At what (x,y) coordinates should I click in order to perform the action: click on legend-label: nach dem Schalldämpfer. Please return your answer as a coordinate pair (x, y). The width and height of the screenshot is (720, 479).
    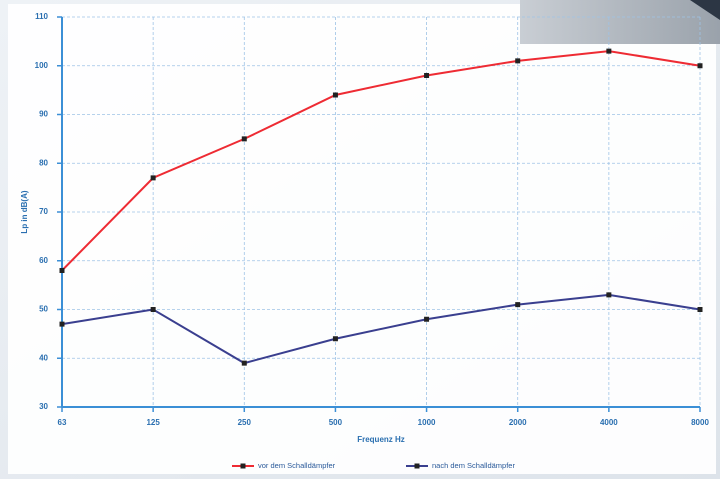
    Looking at the image, I should click on (473, 465).